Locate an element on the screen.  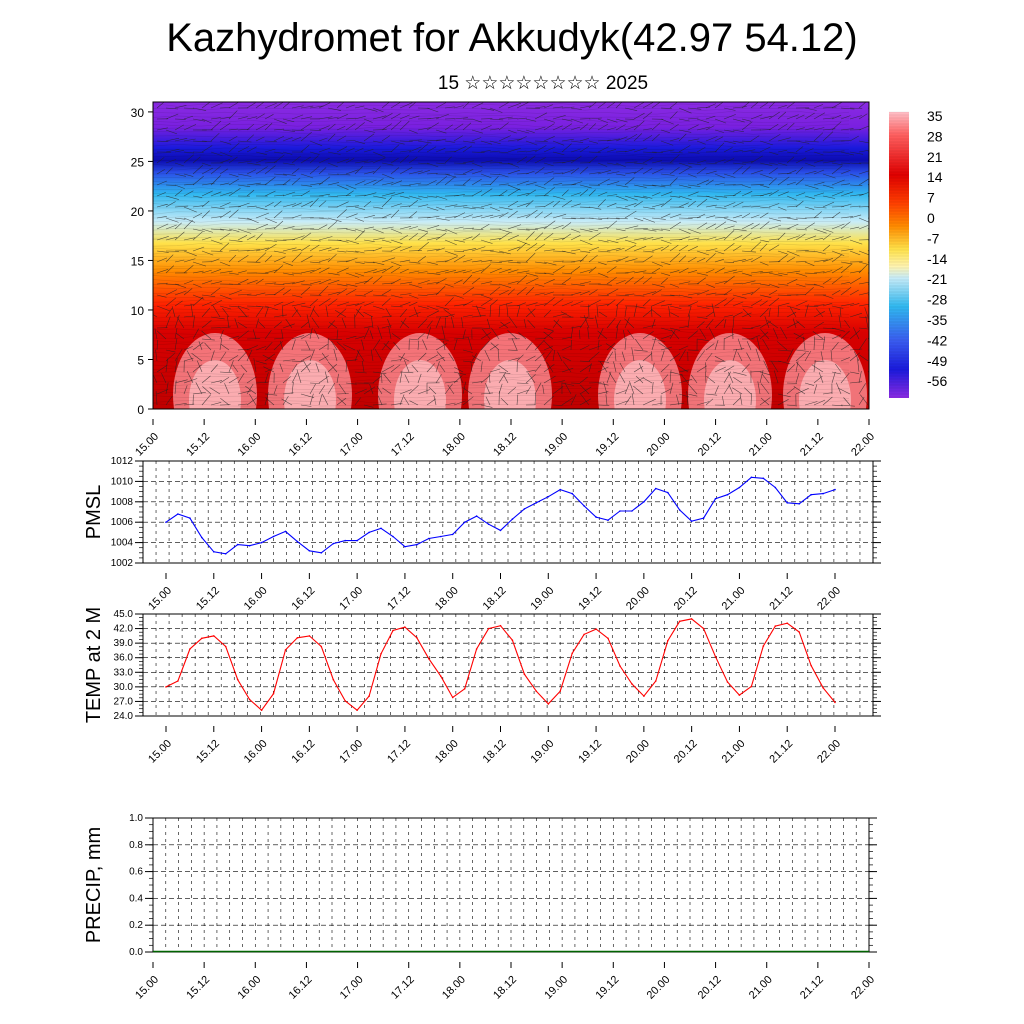
x-tick-label: 18.12 is located at coordinates (495, 752).